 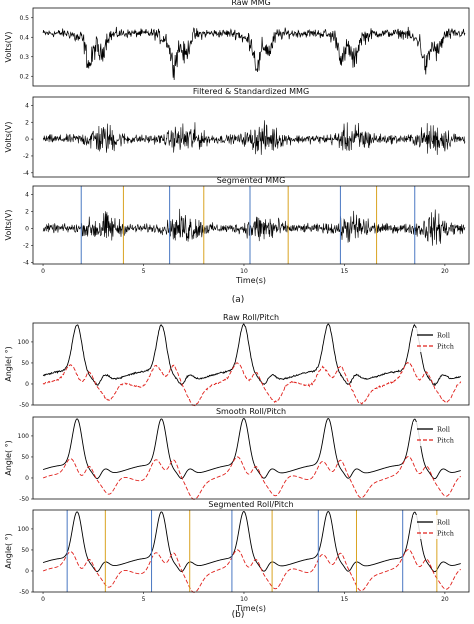 What do you see at coordinates (24, 76) in the screenshot?
I see `y-tick-label: 0.2` at bounding box center [24, 76].